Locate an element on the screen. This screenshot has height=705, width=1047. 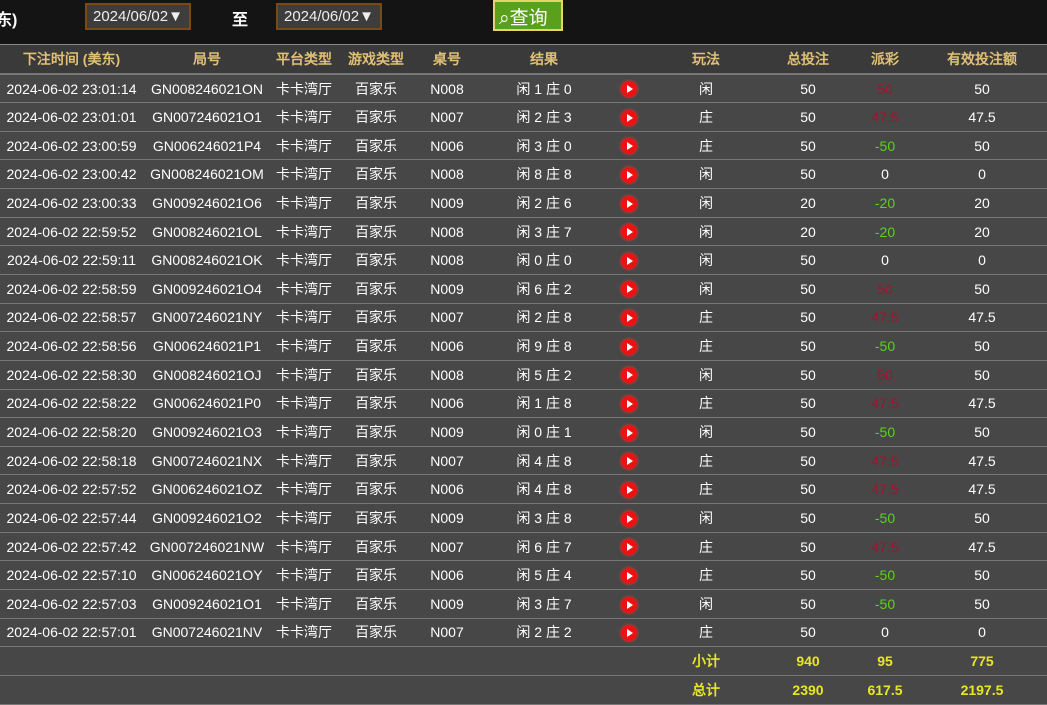
grand-total-row: 总计 2390 617.5 2197.5 is located at coordinates (523, 690).